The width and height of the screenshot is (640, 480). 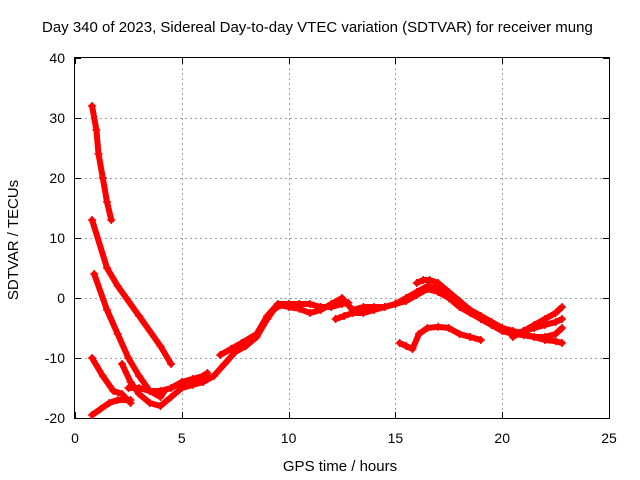 What do you see at coordinates (440, 337) in the screenshot?
I see `series-line-s10` at bounding box center [440, 337].